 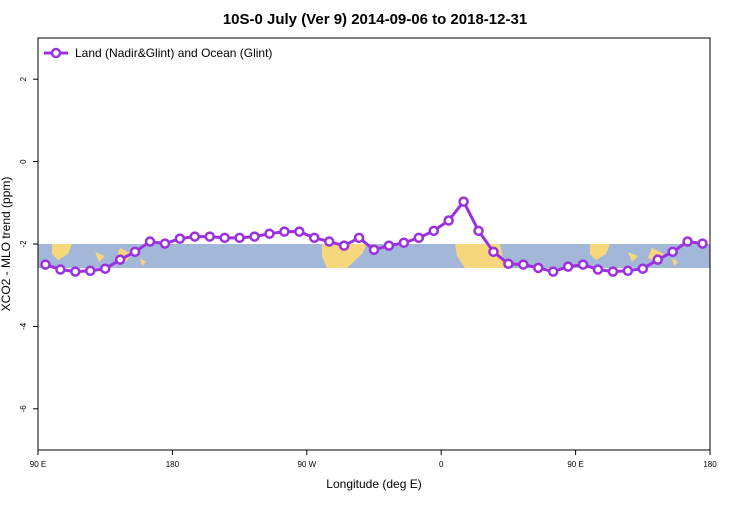 What do you see at coordinates (6, 244) in the screenshot?
I see `y-axis-label: XCO2 - MLO trend (ppm)` at bounding box center [6, 244].